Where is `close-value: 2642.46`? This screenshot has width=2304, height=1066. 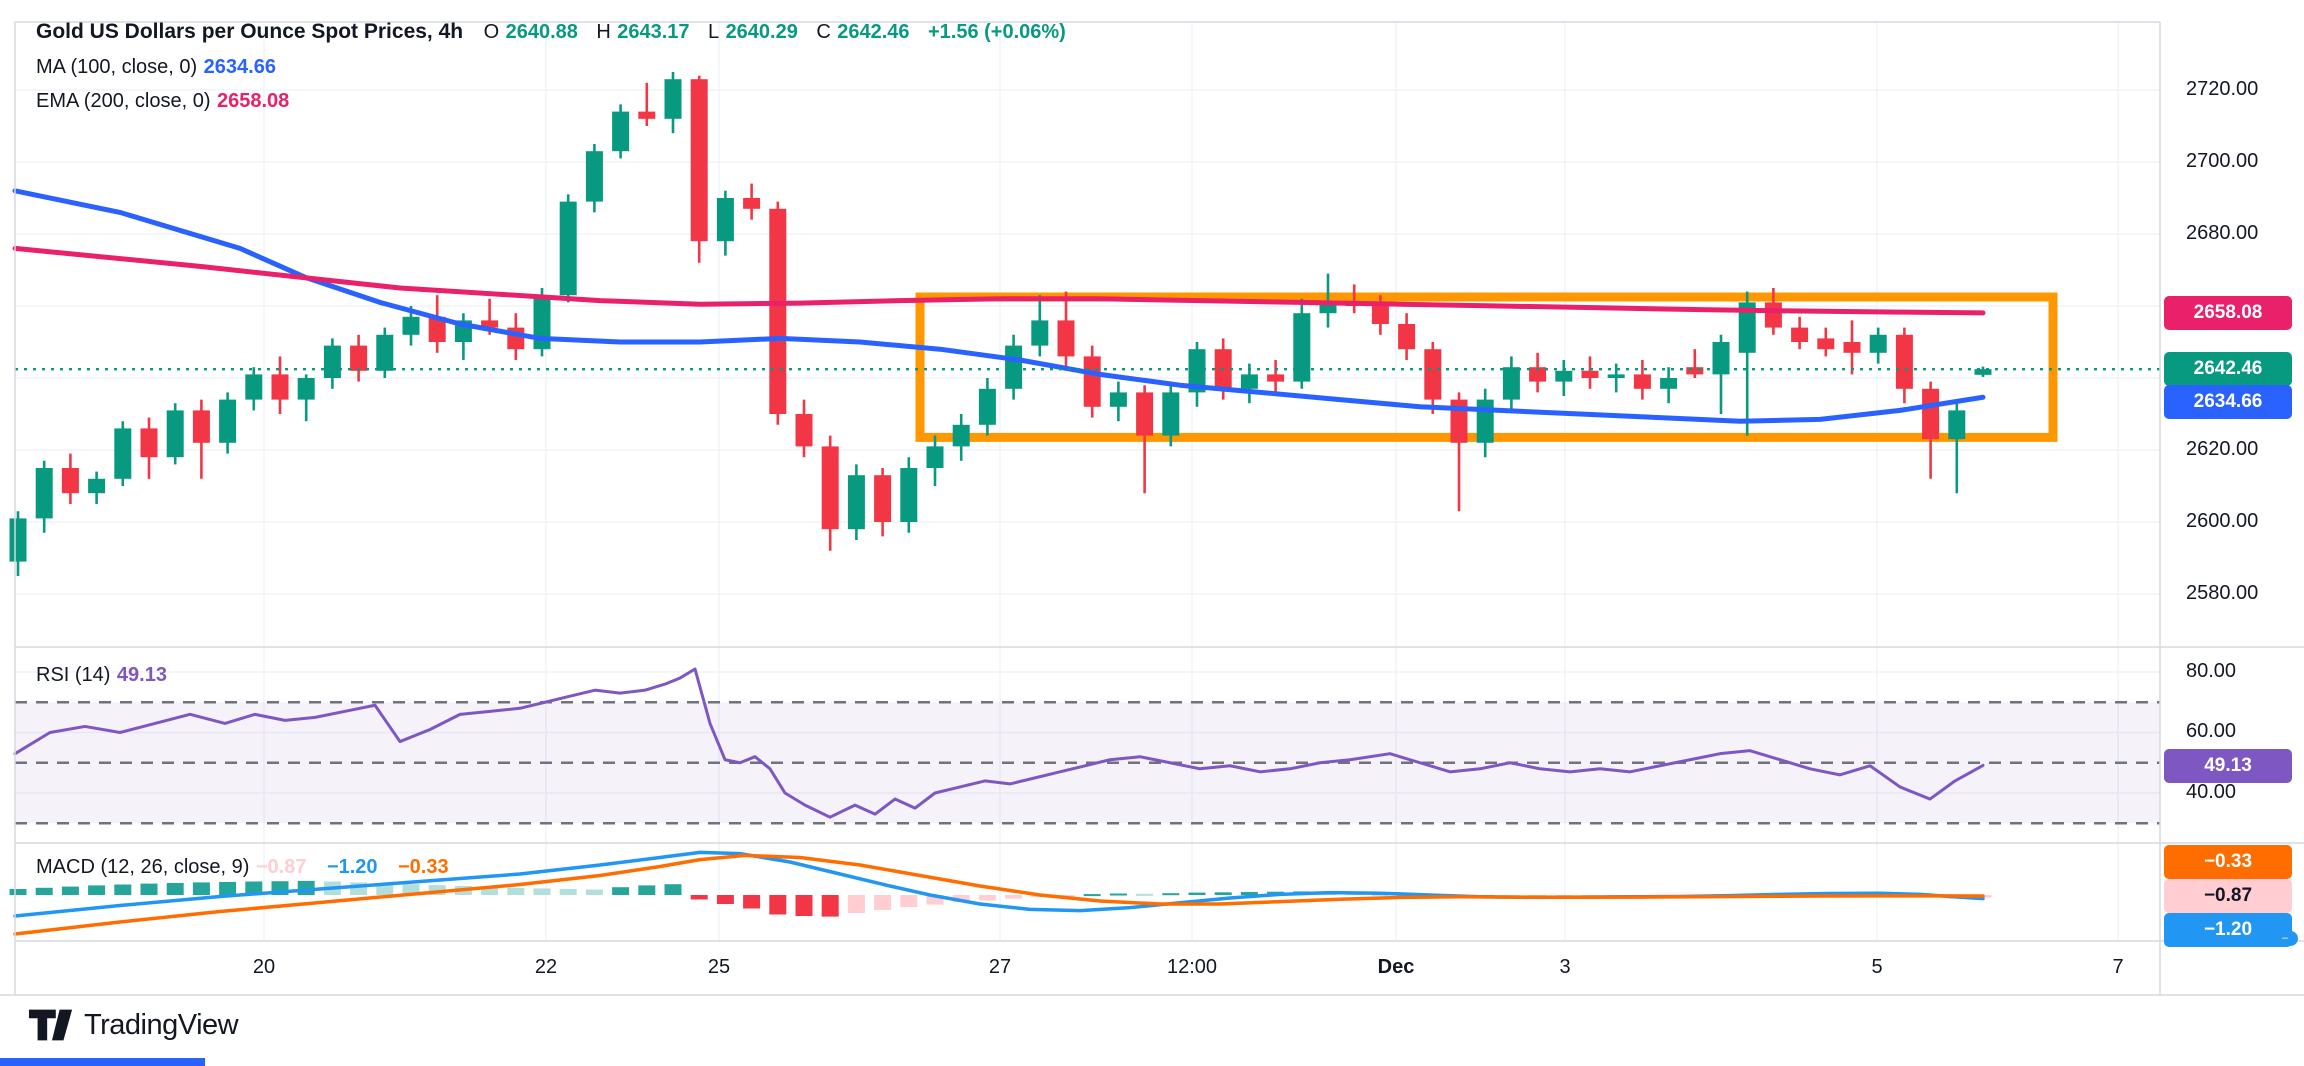
close-value: 2642.46 is located at coordinates (873, 32).